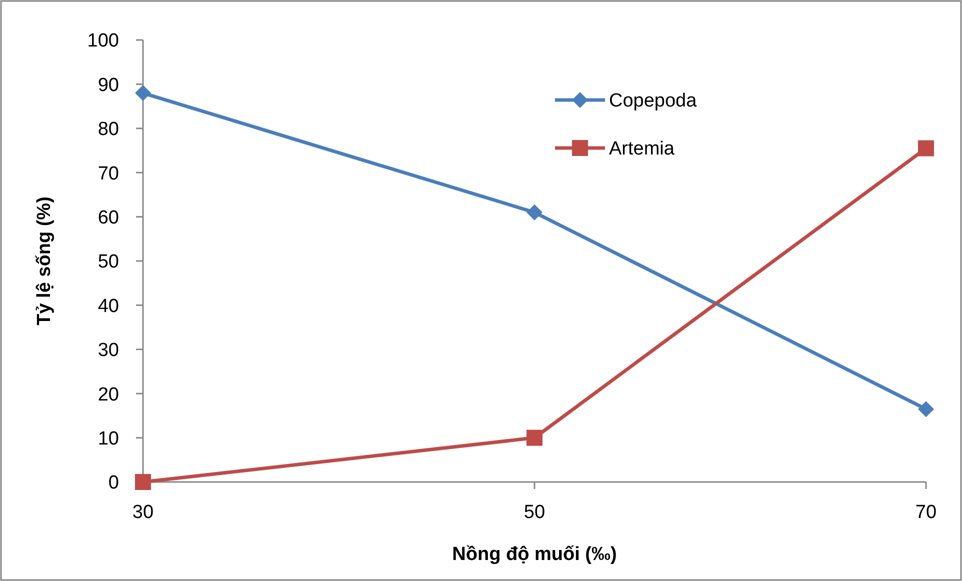  Describe the element at coordinates (534, 554) in the screenshot. I see `x-axis-title: Nồng độ muối (‰)` at that location.